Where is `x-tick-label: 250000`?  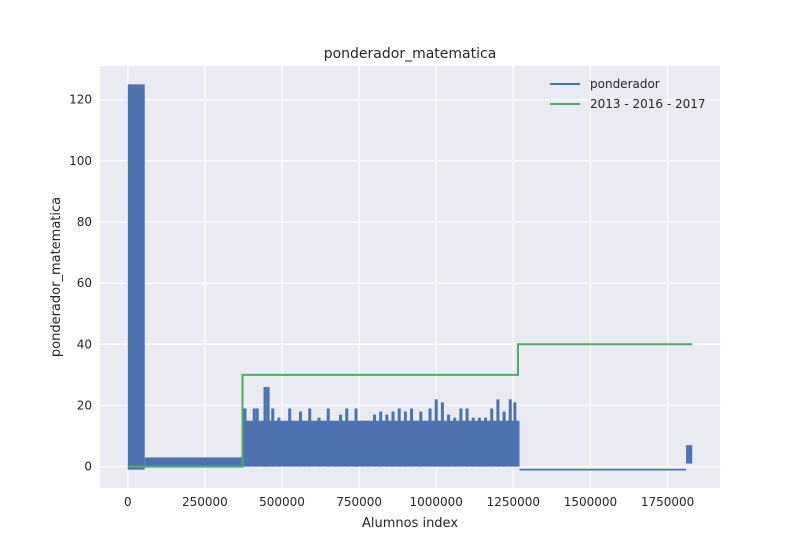
x-tick-label: 250000 is located at coordinates (205, 502).